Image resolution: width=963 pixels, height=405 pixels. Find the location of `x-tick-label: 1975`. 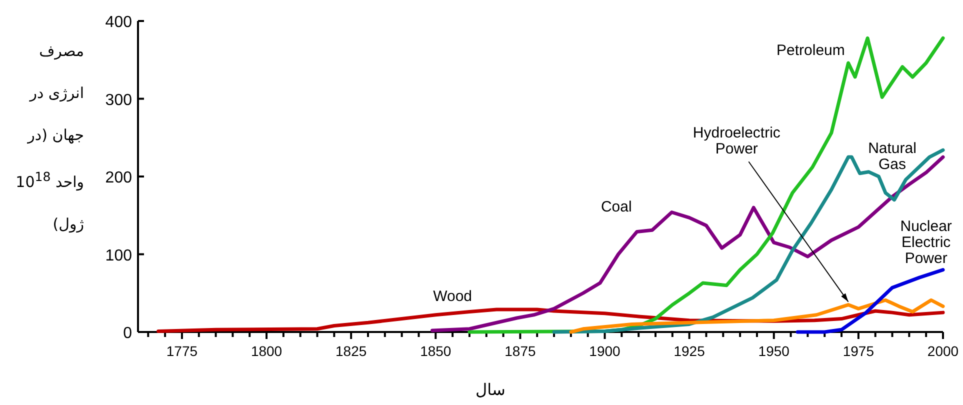

x-tick-label: 1975 is located at coordinates (858, 351).